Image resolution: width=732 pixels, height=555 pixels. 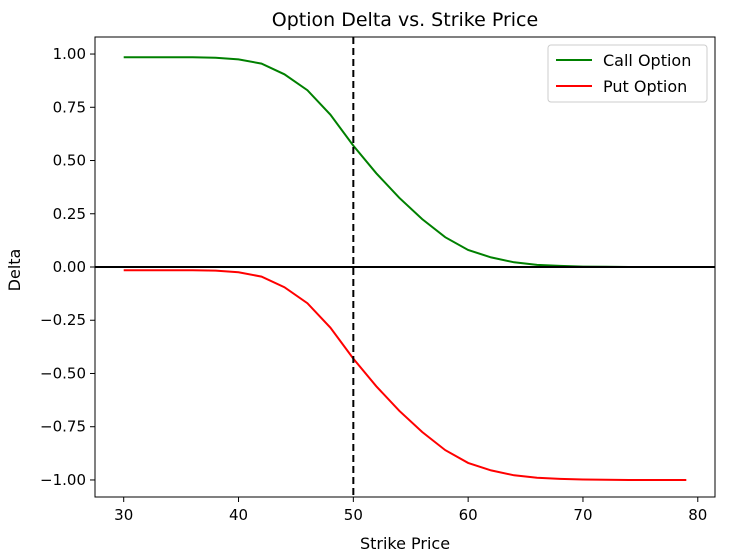 I want to click on x-tick-label: 50, so click(x=353, y=515).